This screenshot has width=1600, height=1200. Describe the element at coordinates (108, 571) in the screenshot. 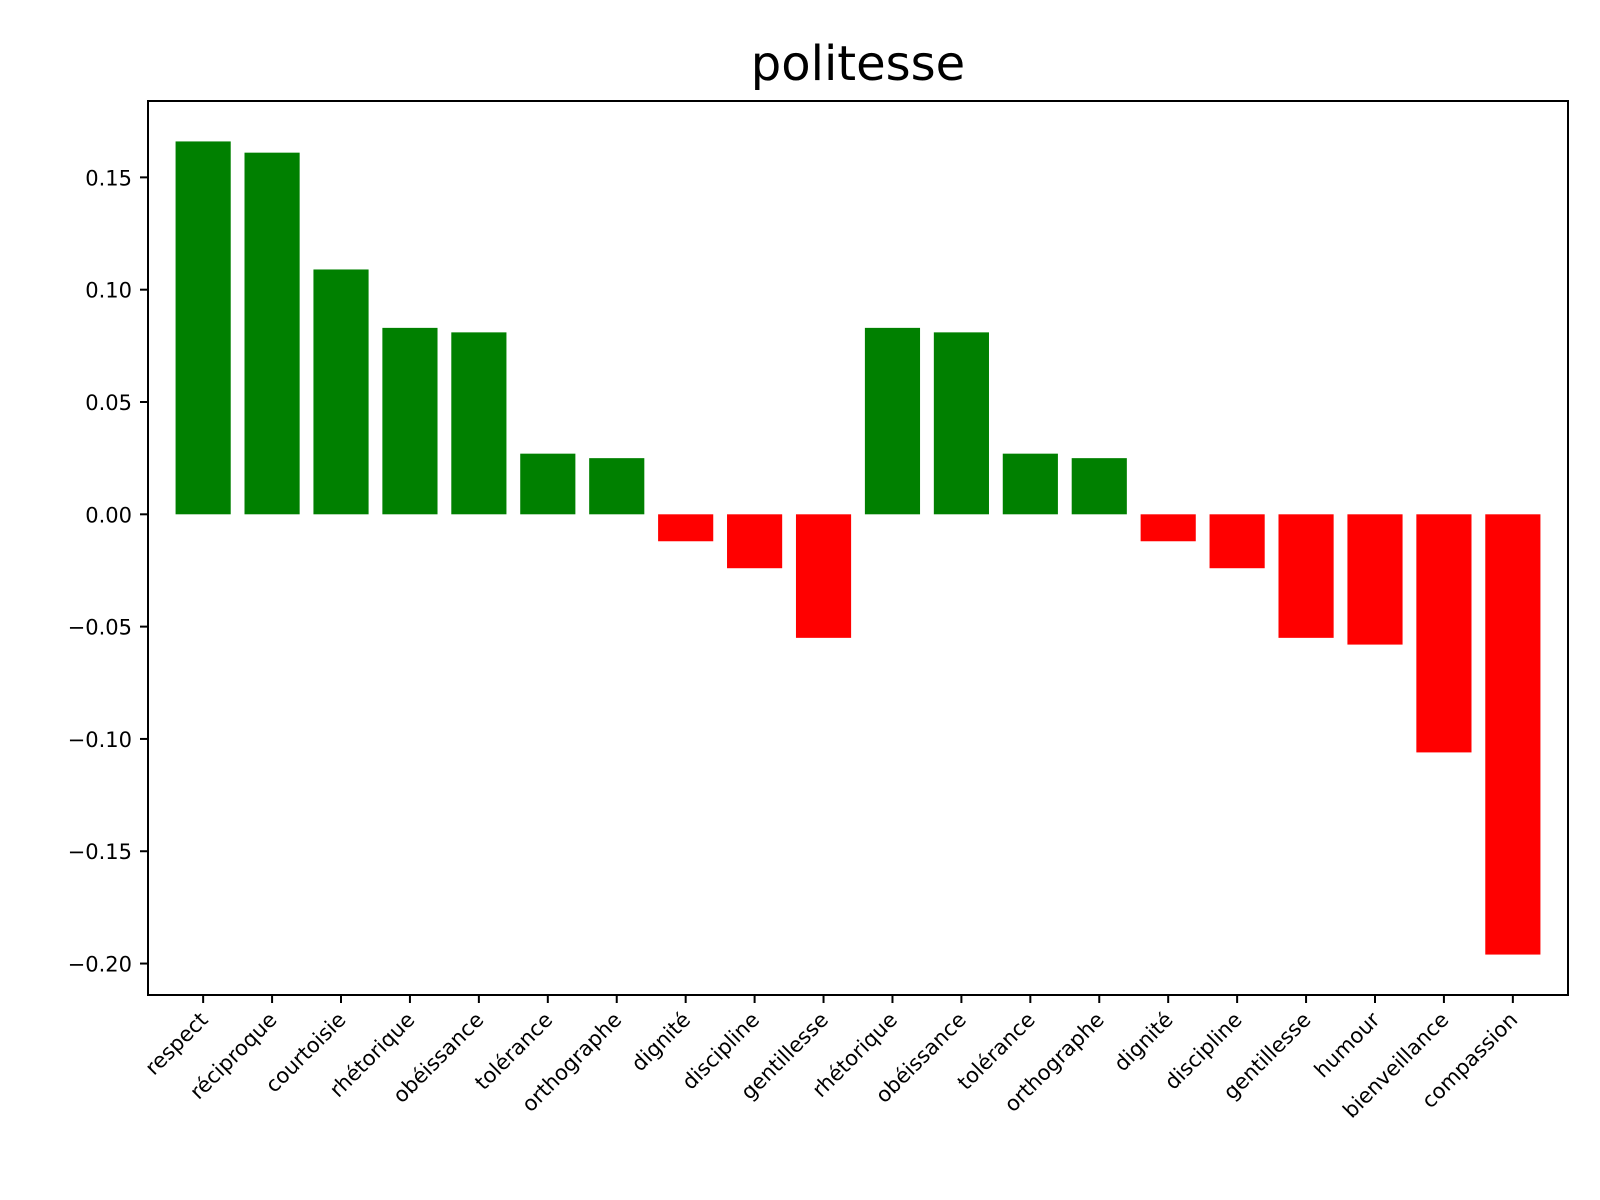

I see `y-axis-ticks: −0.20 −0.15 −0.10 −0.05 0.00 0.05 0.10 0.15` at that location.